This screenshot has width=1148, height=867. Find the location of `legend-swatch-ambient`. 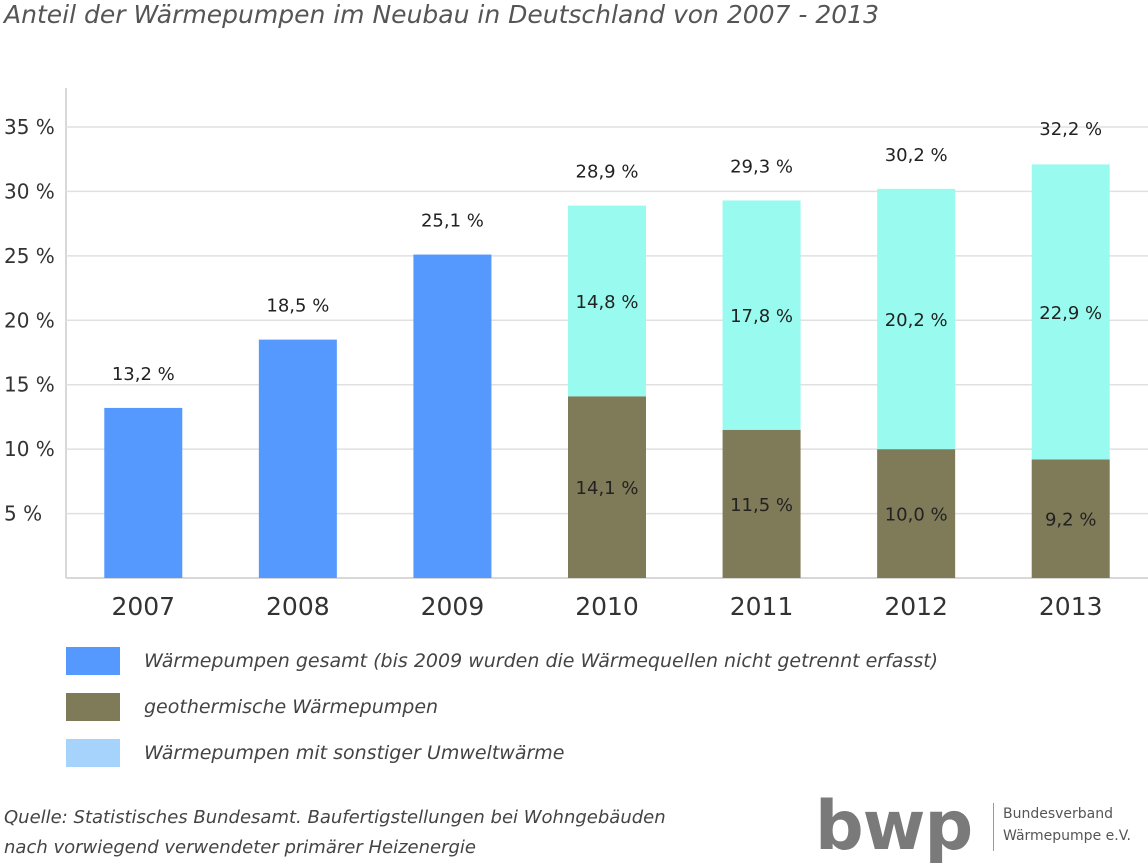

legend-swatch-ambient is located at coordinates (93, 753).